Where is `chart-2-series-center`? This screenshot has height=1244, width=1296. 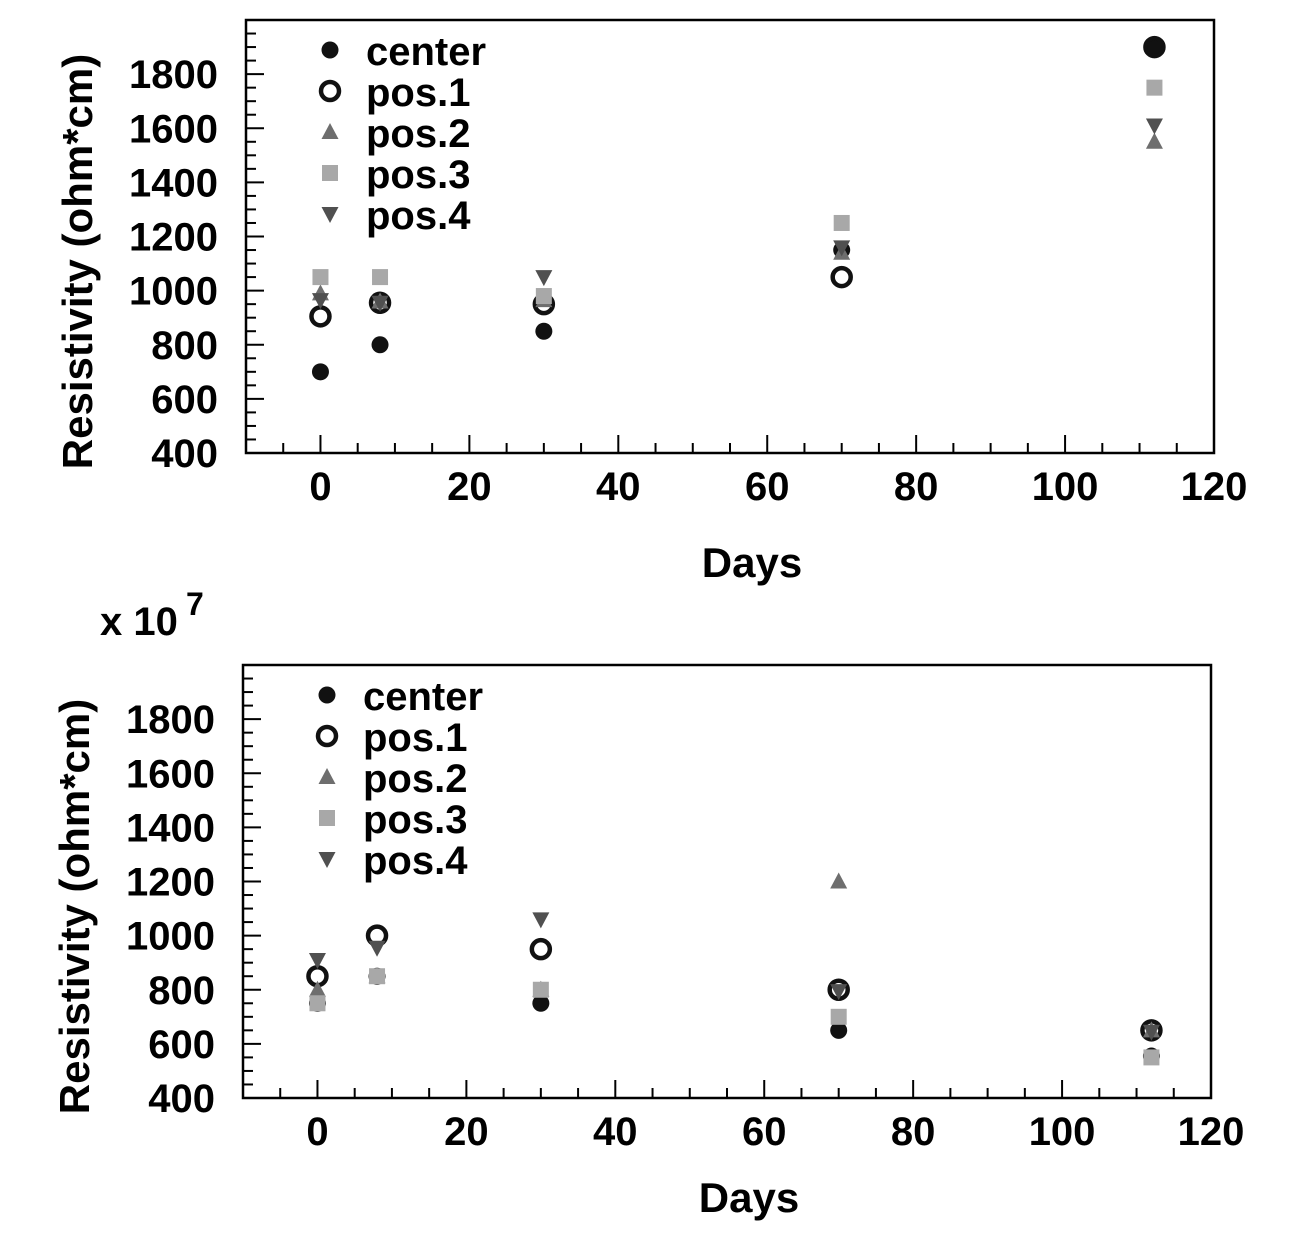
chart-2-series-center is located at coordinates (734, 1016).